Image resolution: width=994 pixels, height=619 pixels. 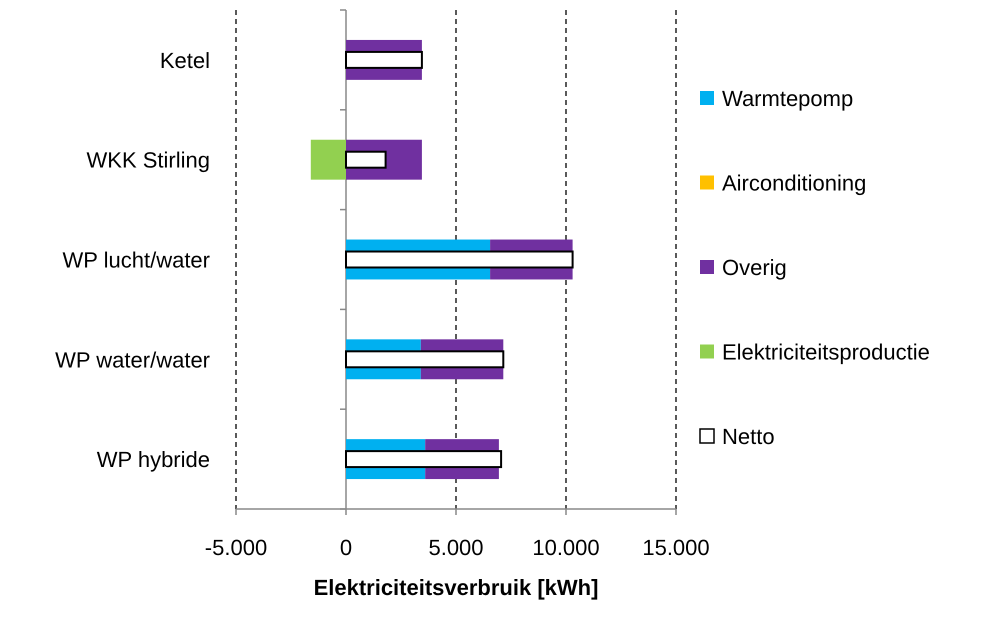 What do you see at coordinates (456, 547) in the screenshot?
I see `x-tick-label: 5.000` at bounding box center [456, 547].